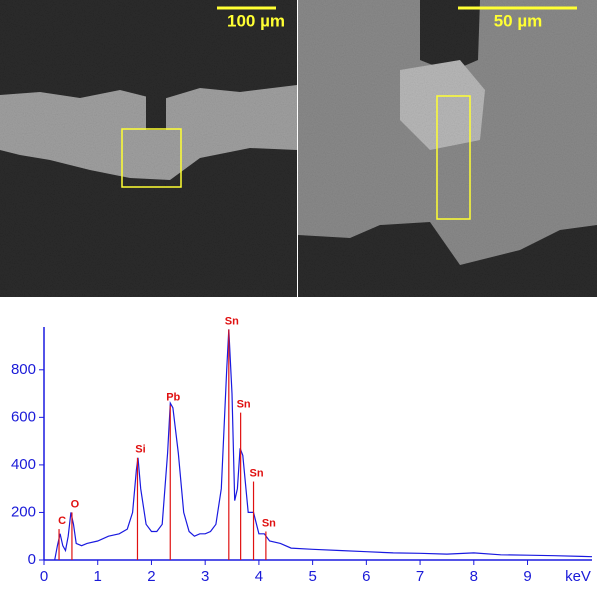  Describe the element at coordinates (578, 576) in the screenshot. I see `x-axis-label: keV` at that location.